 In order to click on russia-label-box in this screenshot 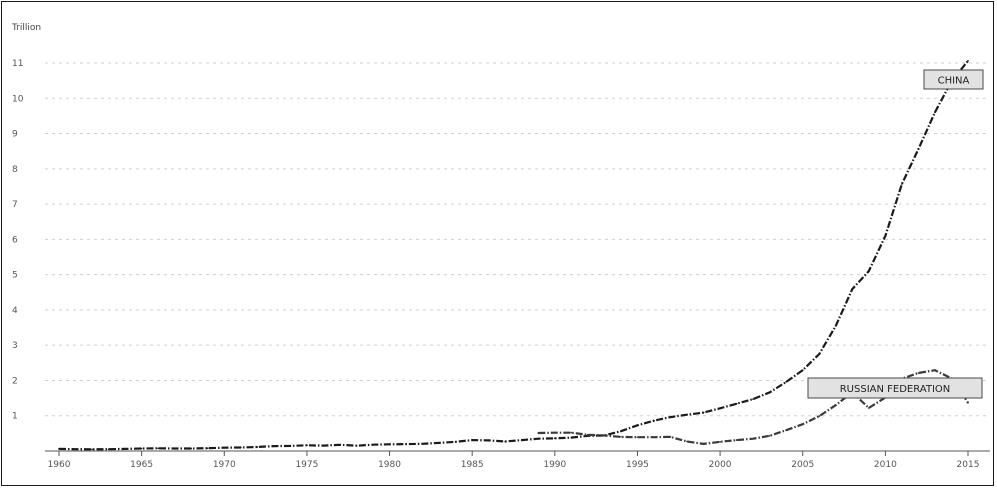, I will do `click(895, 388)`.